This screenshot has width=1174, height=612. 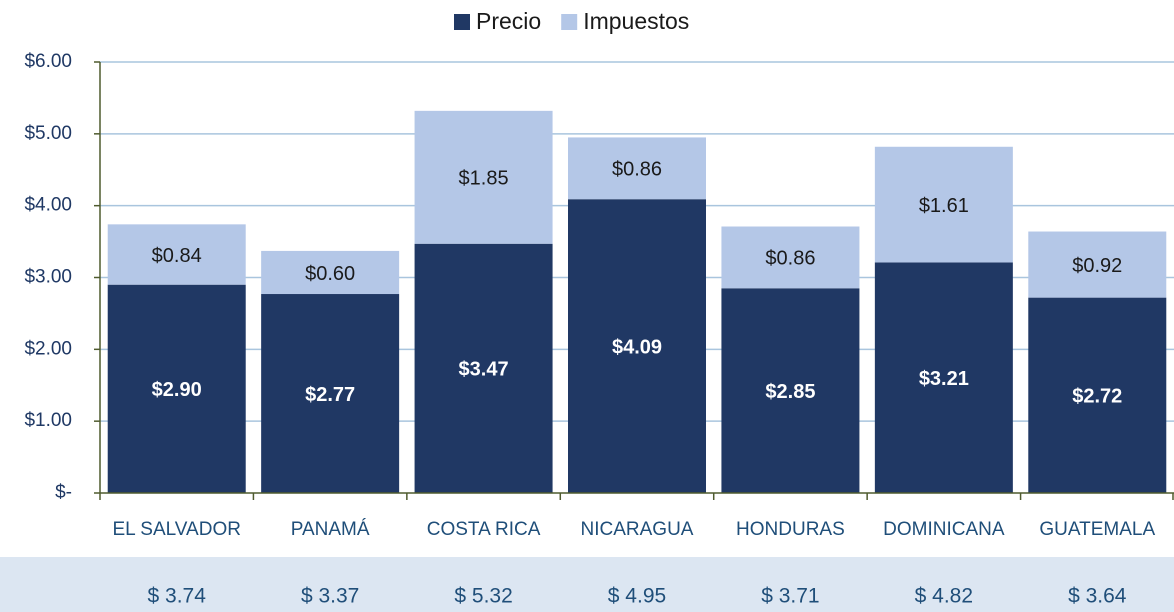 I want to click on x-tick-label: EL SALVADOR, so click(x=176, y=529).